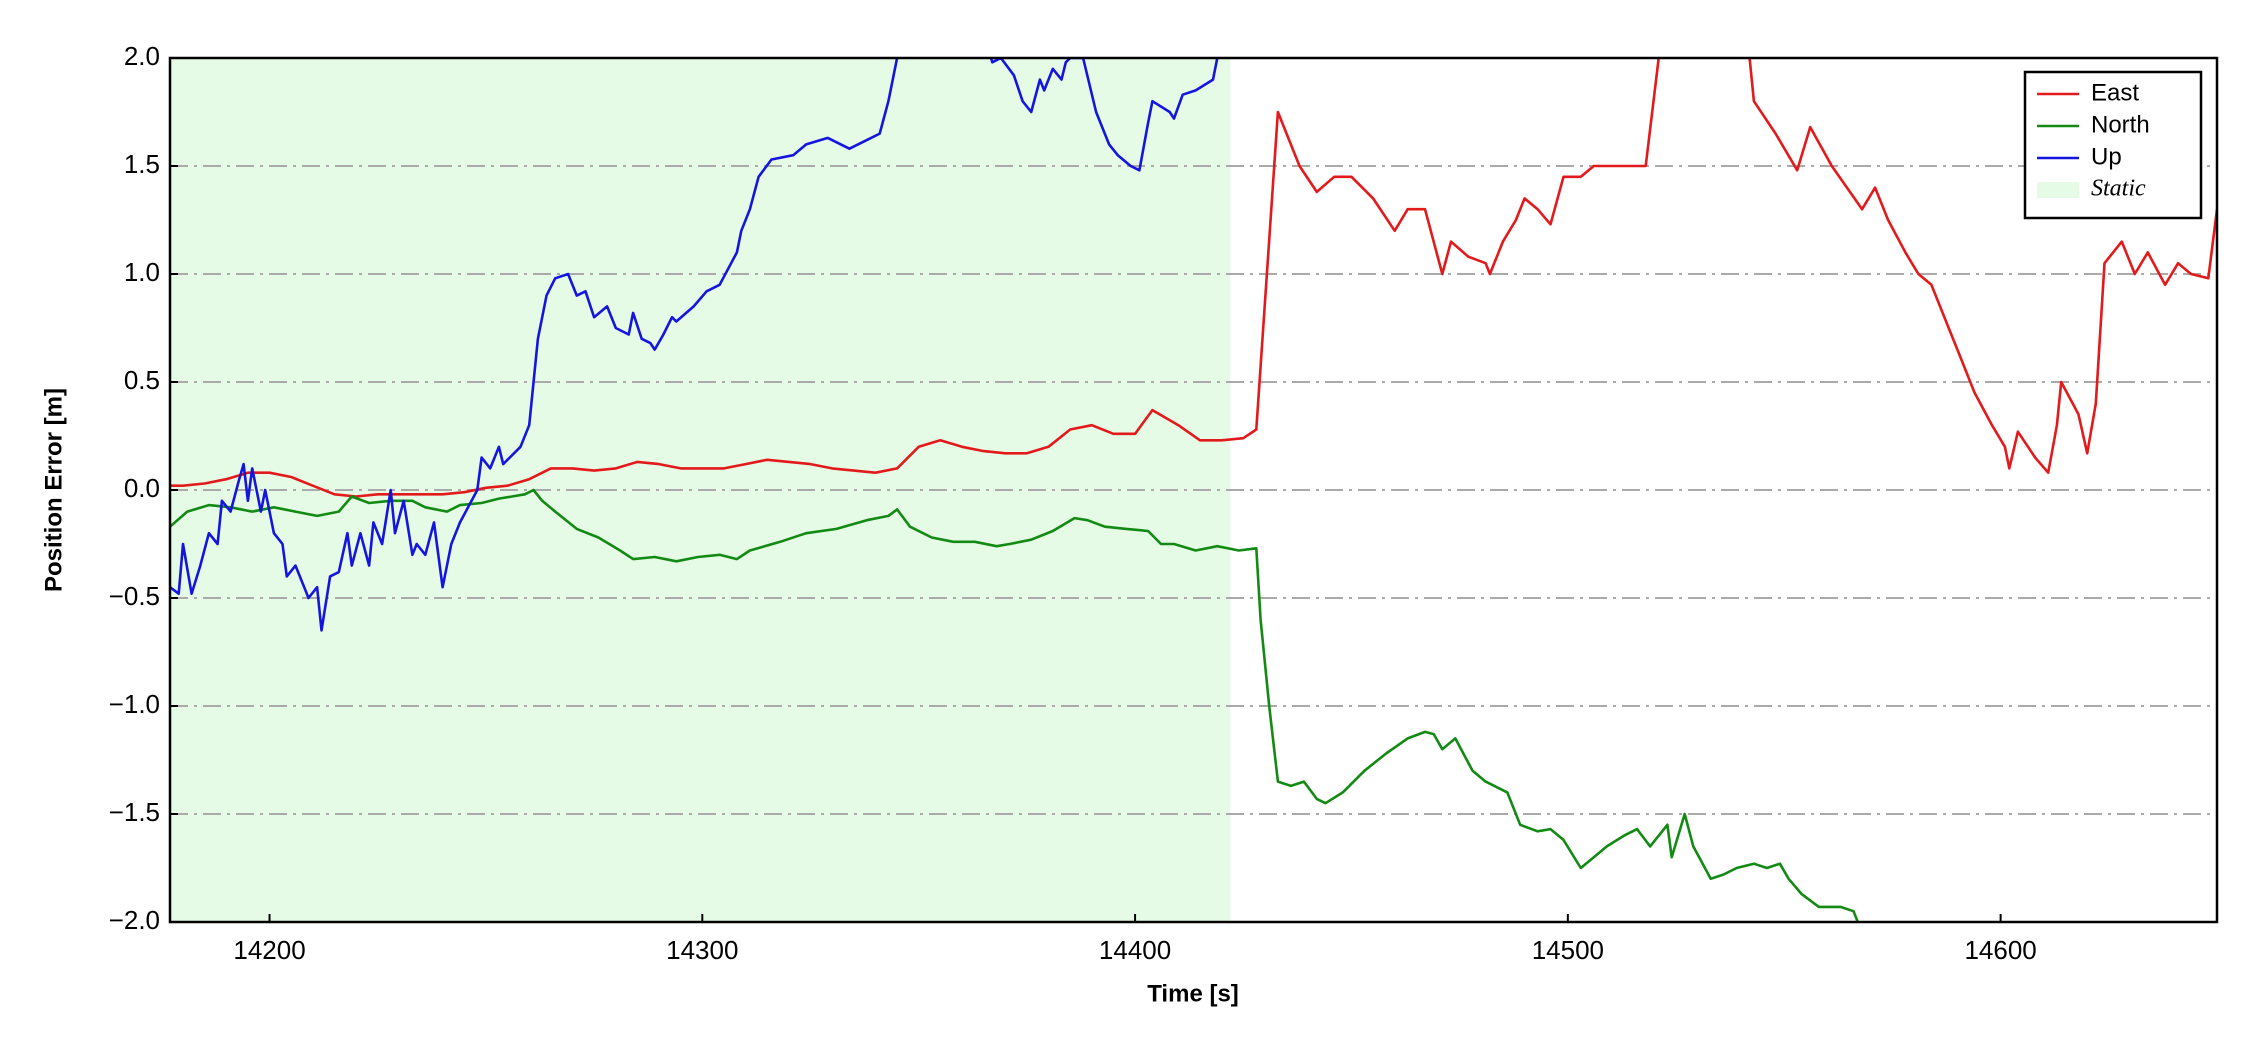  Describe the element at coordinates (142, 164) in the screenshot. I see `y-tick-label: 1.5` at that location.